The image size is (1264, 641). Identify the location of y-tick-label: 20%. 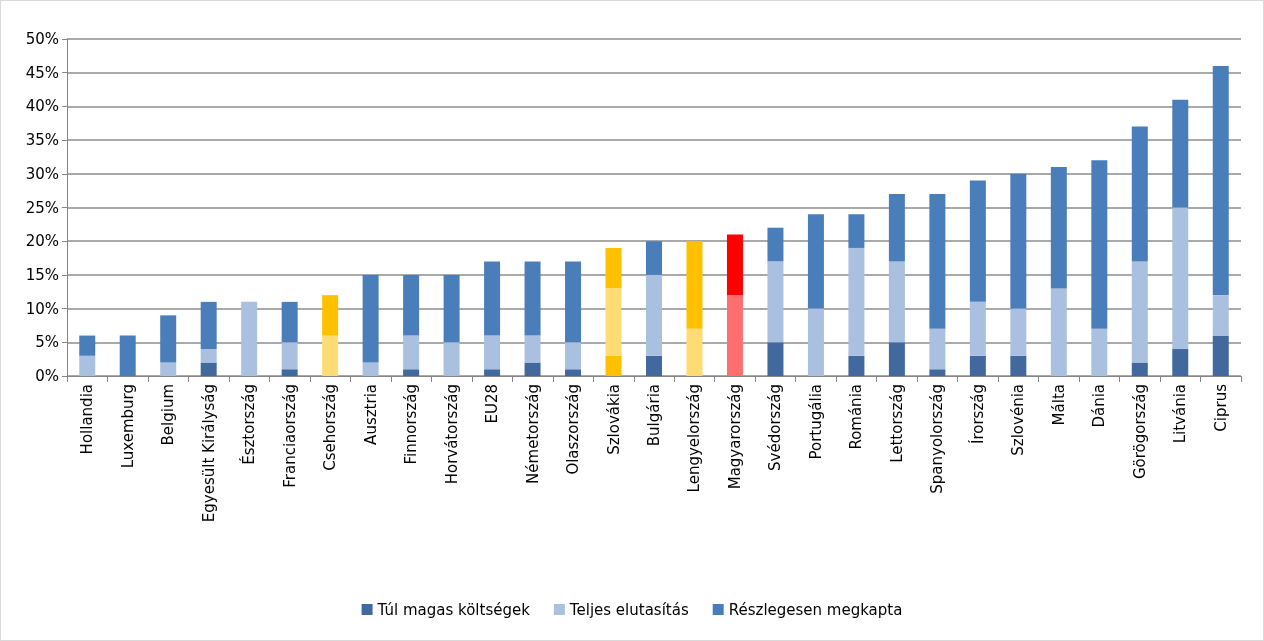
(42, 241).